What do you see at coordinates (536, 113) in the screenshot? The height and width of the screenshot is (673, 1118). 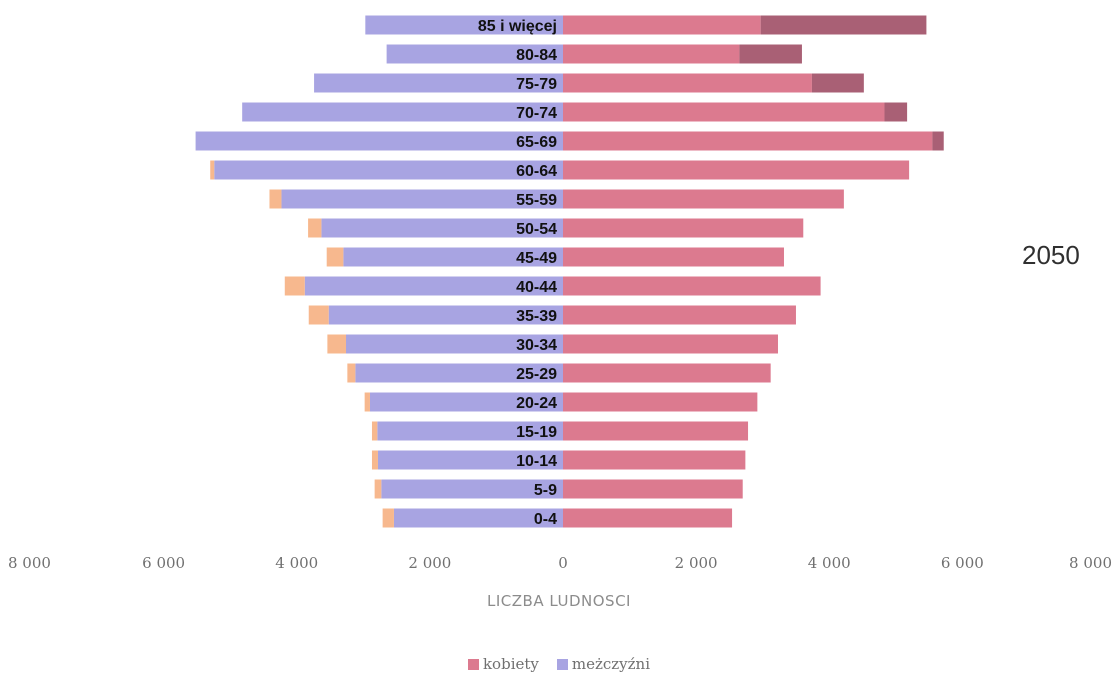 I see `category-label: 70-74` at bounding box center [536, 113].